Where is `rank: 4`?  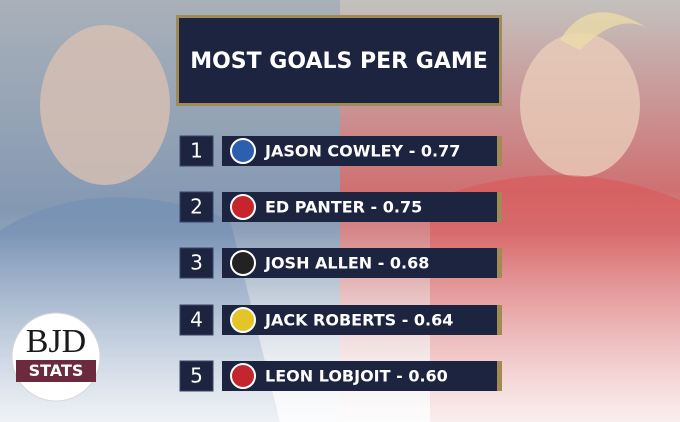
rank: 4 is located at coordinates (196, 320).